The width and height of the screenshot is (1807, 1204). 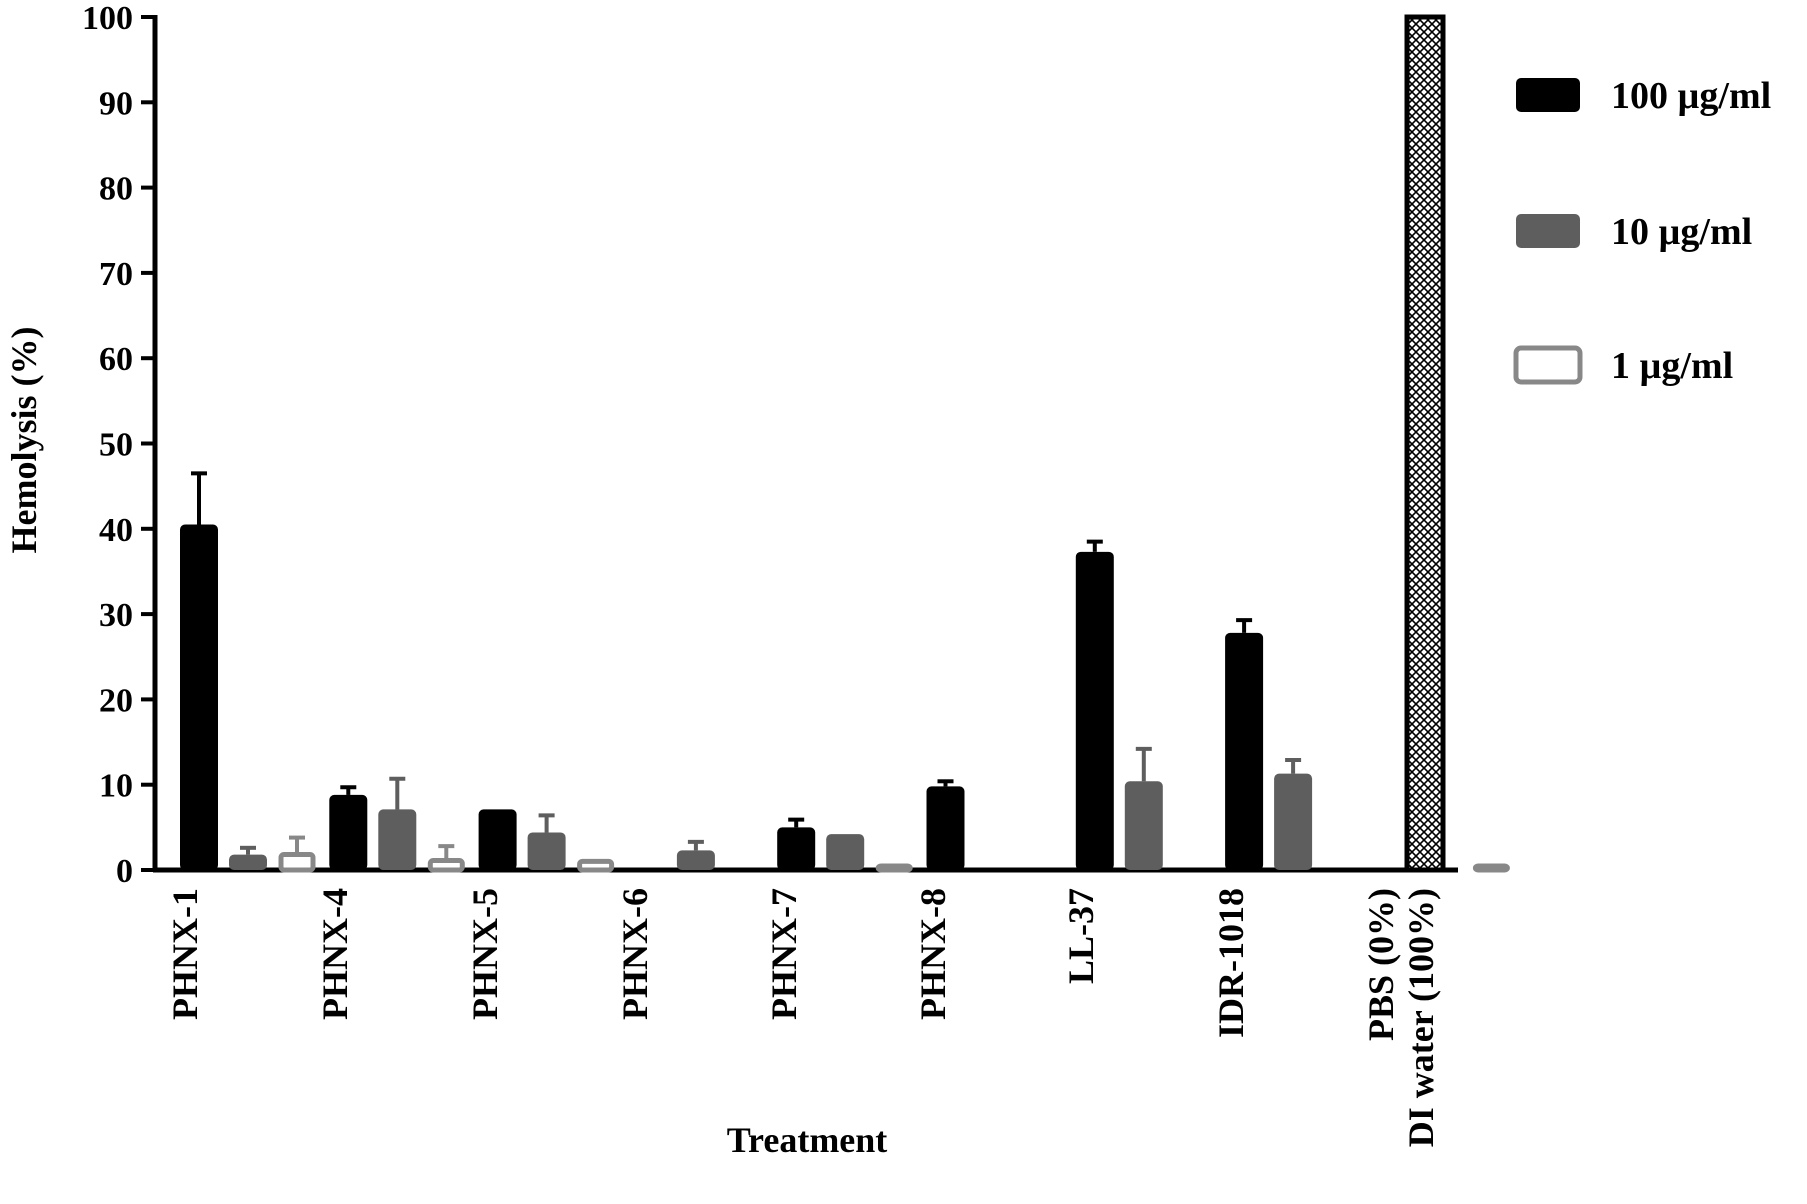 What do you see at coordinates (1231, 963) in the screenshot?
I see `category-label: IDR-1018` at bounding box center [1231, 963].